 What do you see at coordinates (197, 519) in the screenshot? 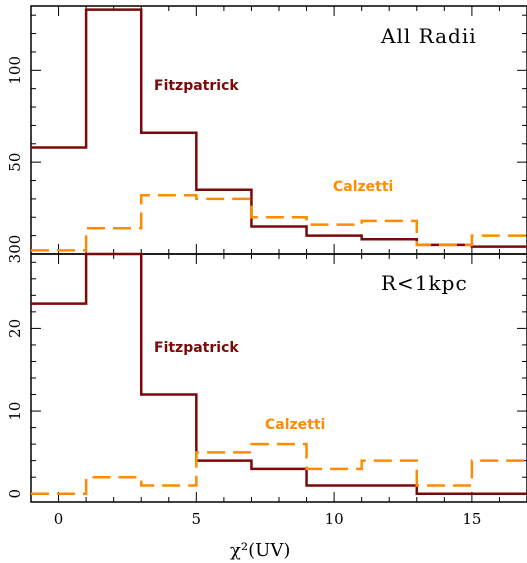
I see `x-tick-label: 5` at bounding box center [197, 519].